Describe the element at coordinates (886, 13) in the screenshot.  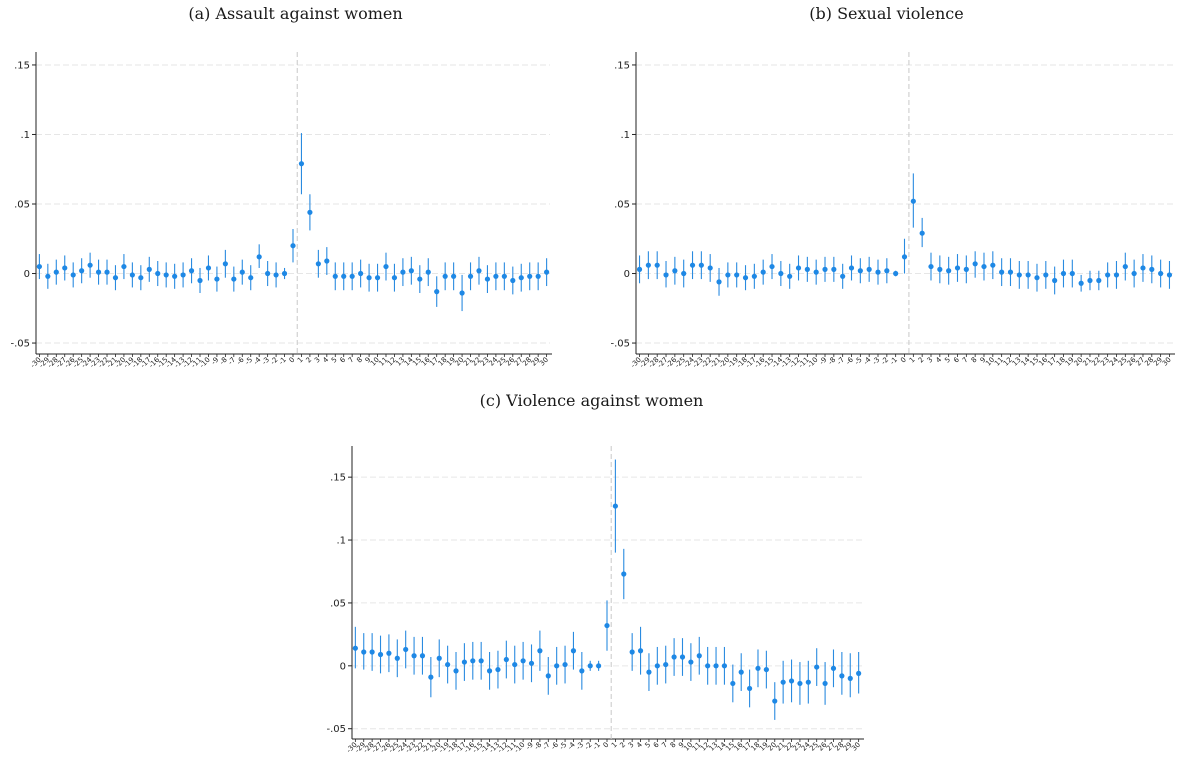
I see `panel-title-b: (b) Sexual violence` at that location.